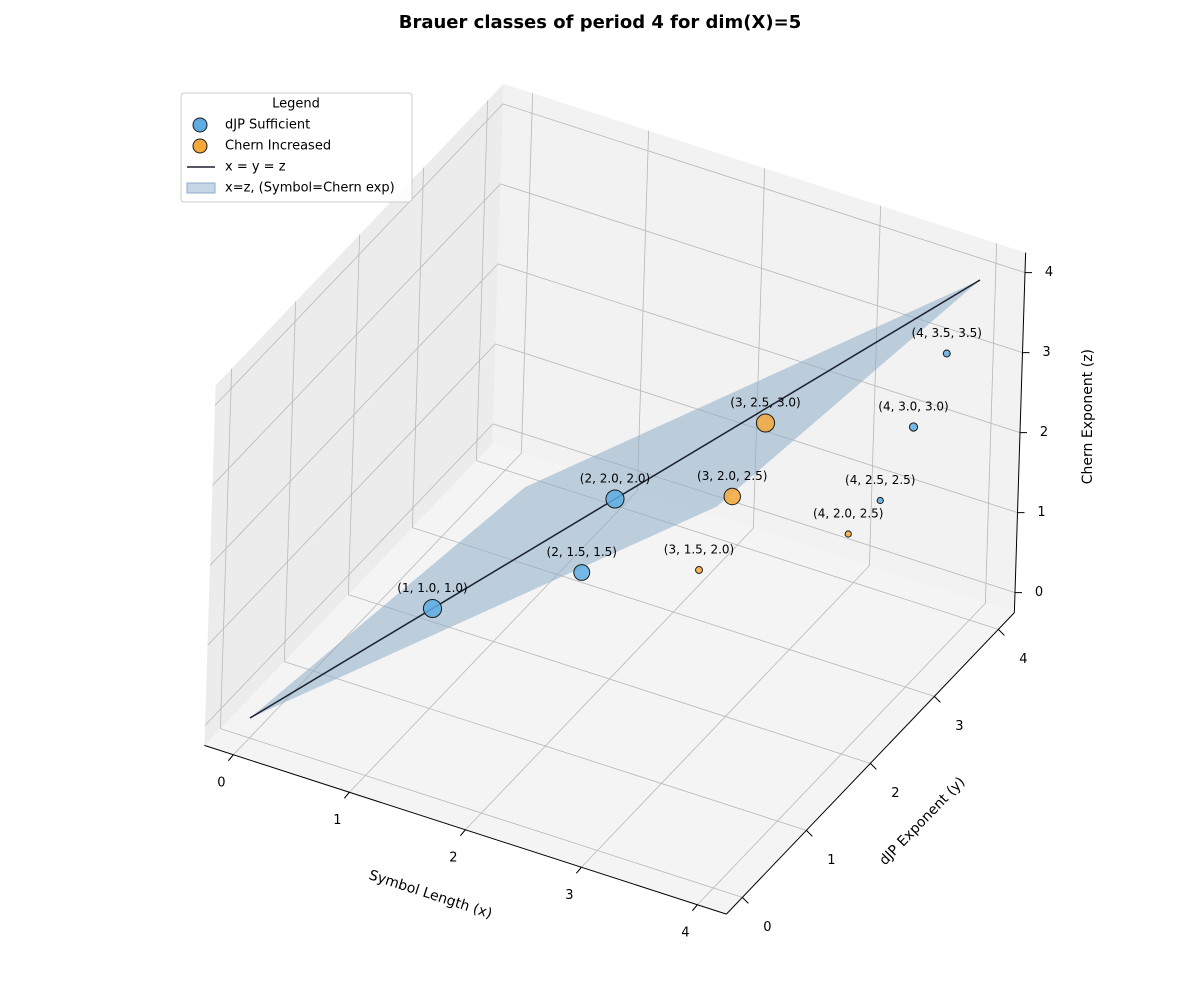 The height and width of the screenshot is (1000, 1200). Describe the element at coordinates (1088, 416) in the screenshot. I see `z-axis-label: Chern Exponent (z)` at that location.